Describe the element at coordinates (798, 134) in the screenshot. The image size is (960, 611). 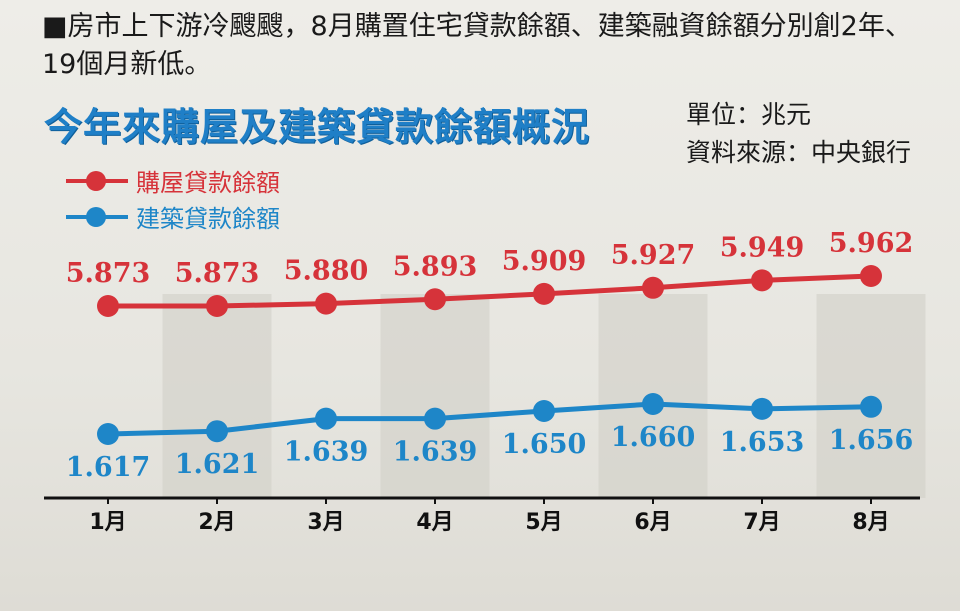
I see `chart-meta: 單位：兆元 資料來源：中央銀行` at that location.